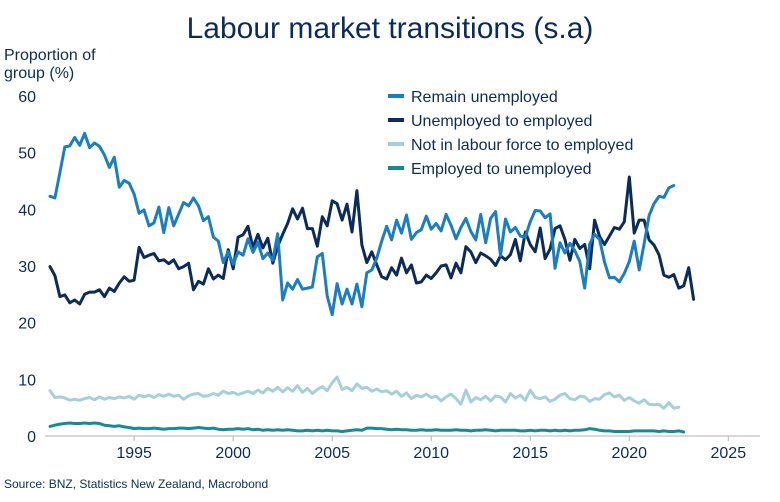 The image size is (780, 502). I want to click on y-tick-label: 0, so click(31, 437).